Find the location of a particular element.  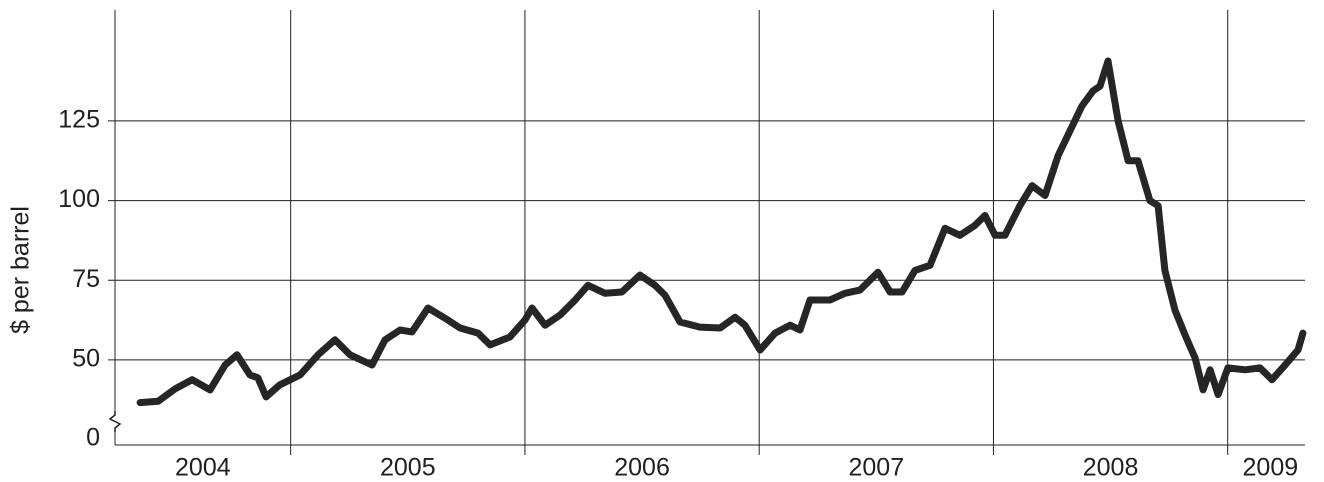

y-tick-label: 50 is located at coordinates (86, 359).